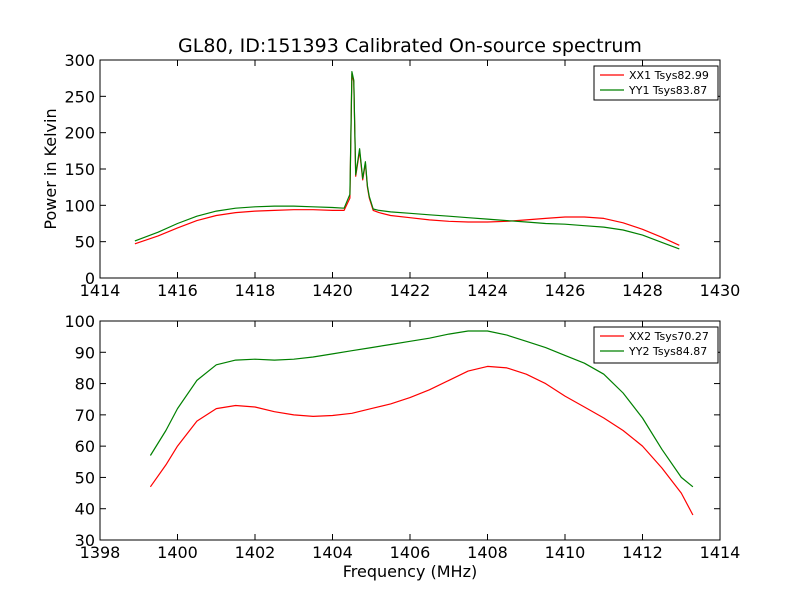 This screenshot has width=800, height=600. I want to click on y-tick-label: 300, so click(79, 60).